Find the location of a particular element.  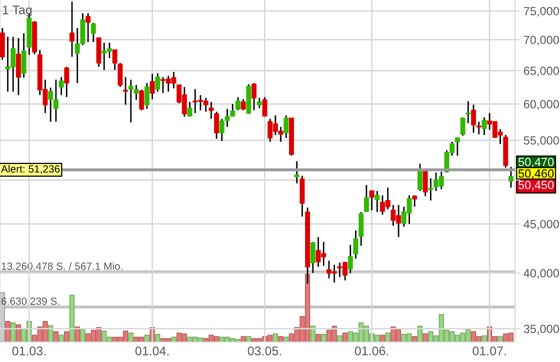

y-tick-label: 70,000 is located at coordinates (541, 41).